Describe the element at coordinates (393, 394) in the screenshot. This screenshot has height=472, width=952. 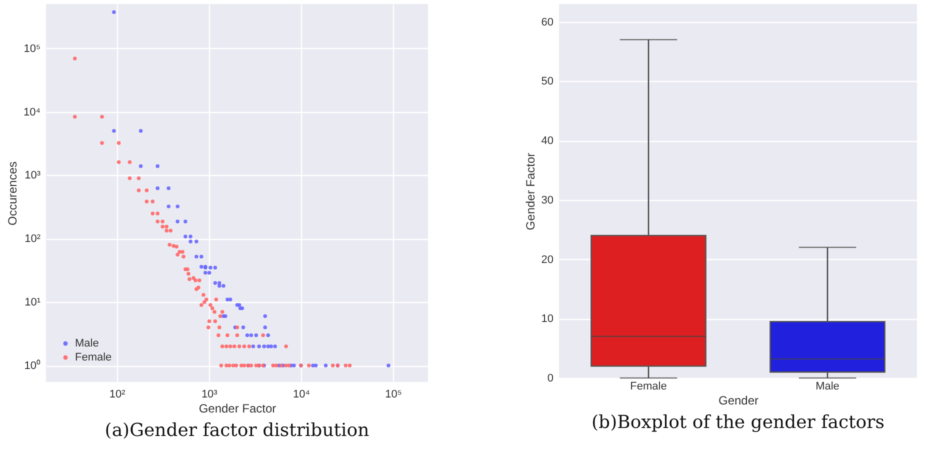
I see `x-tick-label: 10⁵` at that location.